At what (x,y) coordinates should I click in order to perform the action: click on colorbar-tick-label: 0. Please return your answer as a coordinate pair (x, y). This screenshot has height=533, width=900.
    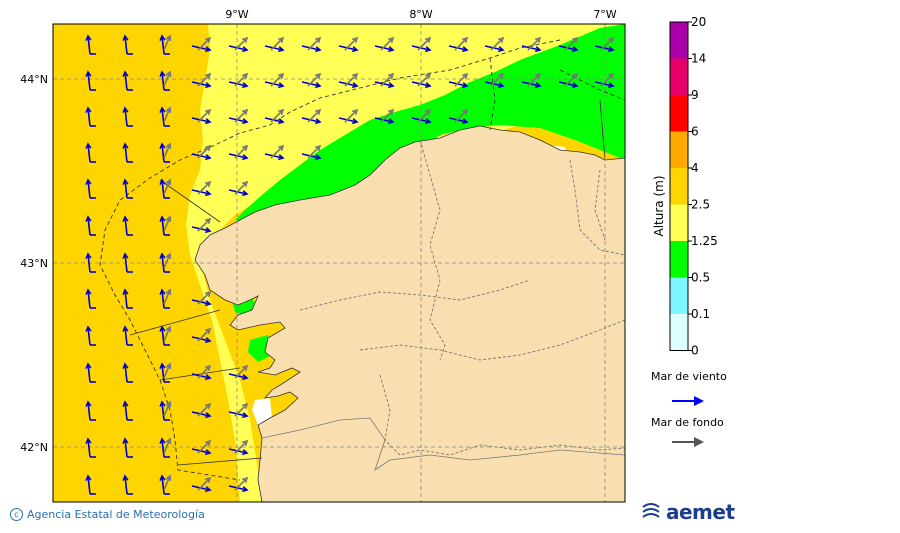
    Looking at the image, I should click on (695, 351).